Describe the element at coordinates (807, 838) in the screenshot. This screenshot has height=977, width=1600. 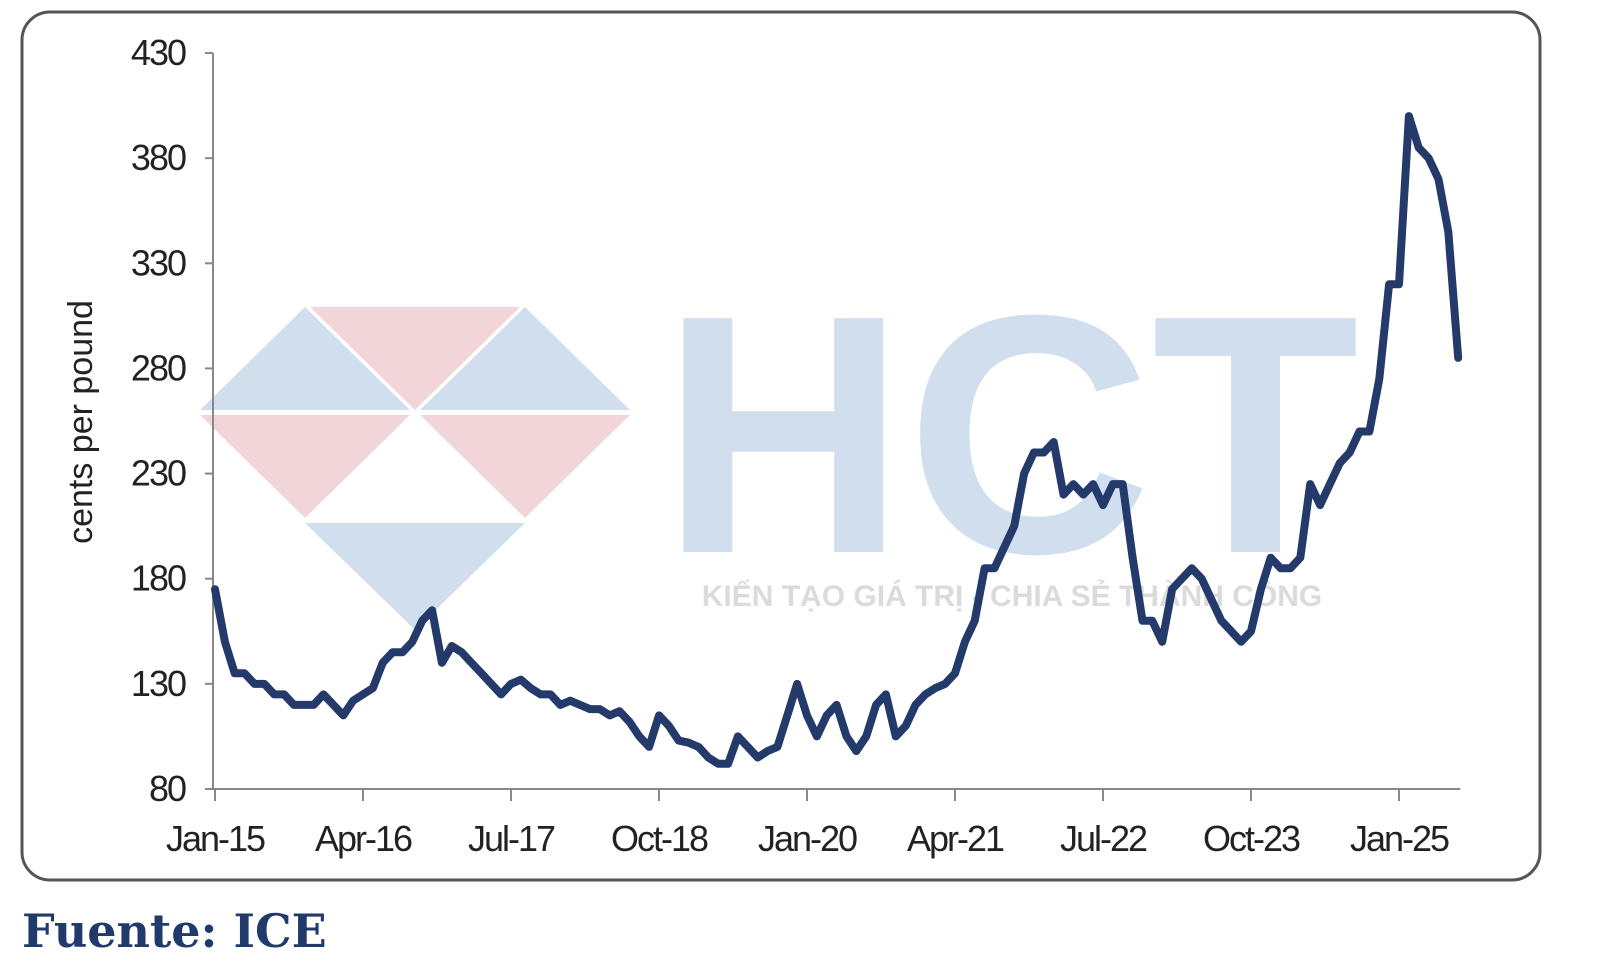
I see `x-tick-label: Jan-20` at that location.